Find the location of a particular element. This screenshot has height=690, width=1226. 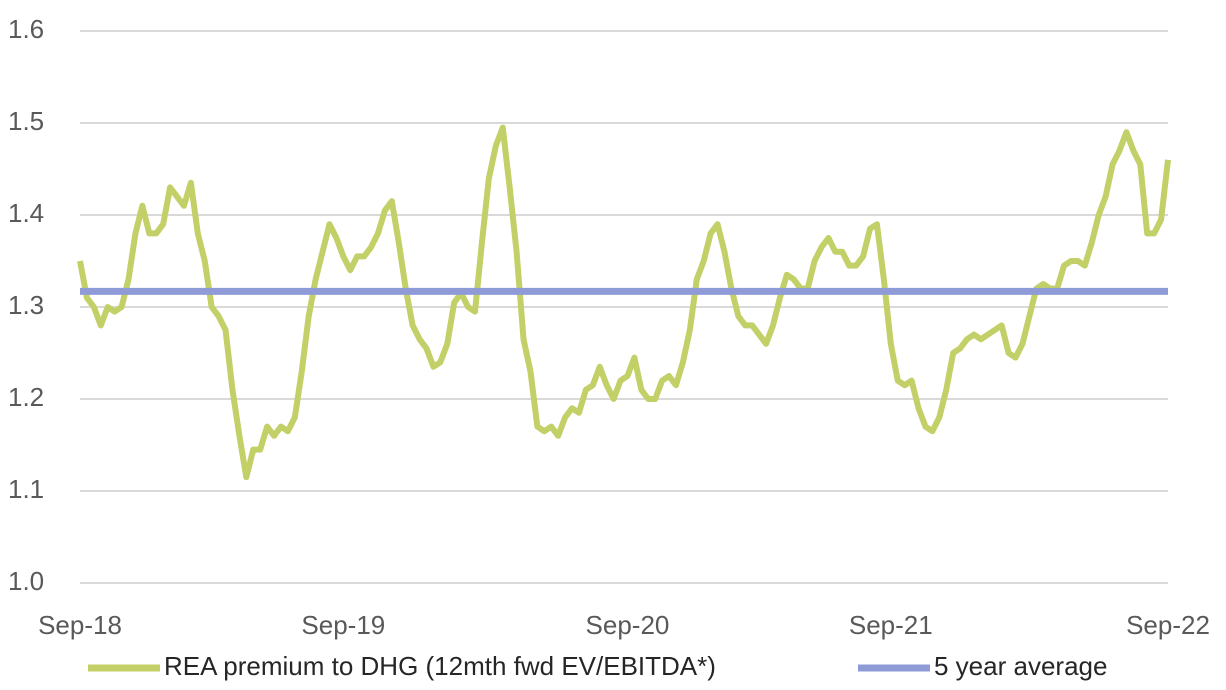

x-tick-label: Sep-21 is located at coordinates (891, 625).